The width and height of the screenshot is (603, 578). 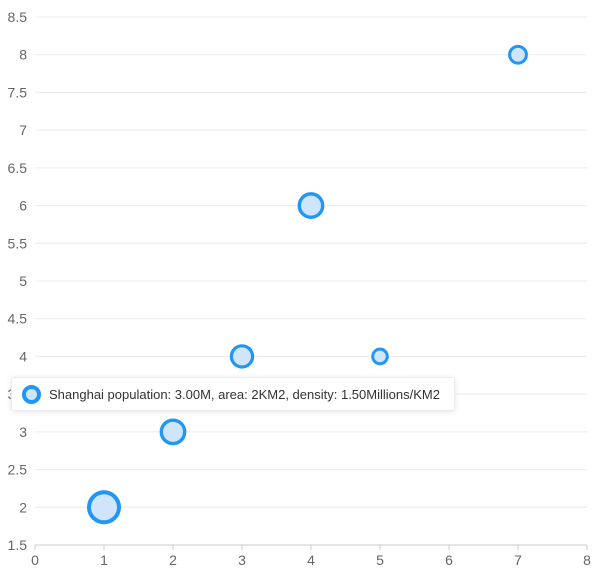 What do you see at coordinates (173, 560) in the screenshot?
I see `x-tick-label: 2` at bounding box center [173, 560].